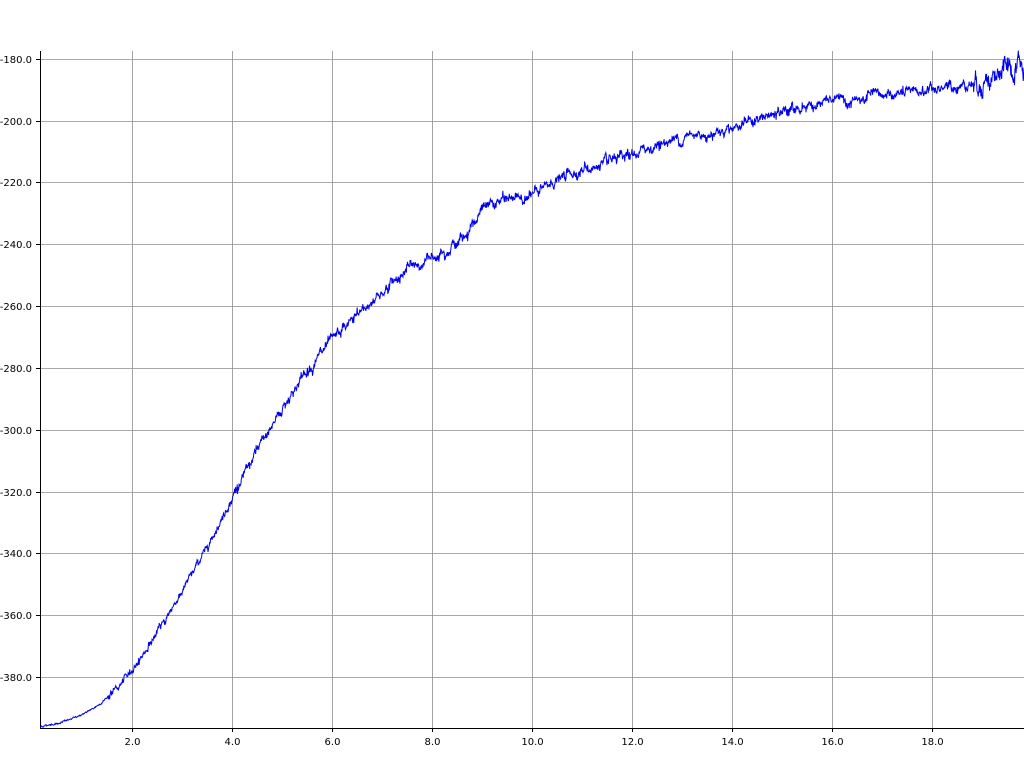 The height and width of the screenshot is (773, 1024). What do you see at coordinates (16, 122) in the screenshot?
I see `y-tick-label: -200.0` at bounding box center [16, 122].